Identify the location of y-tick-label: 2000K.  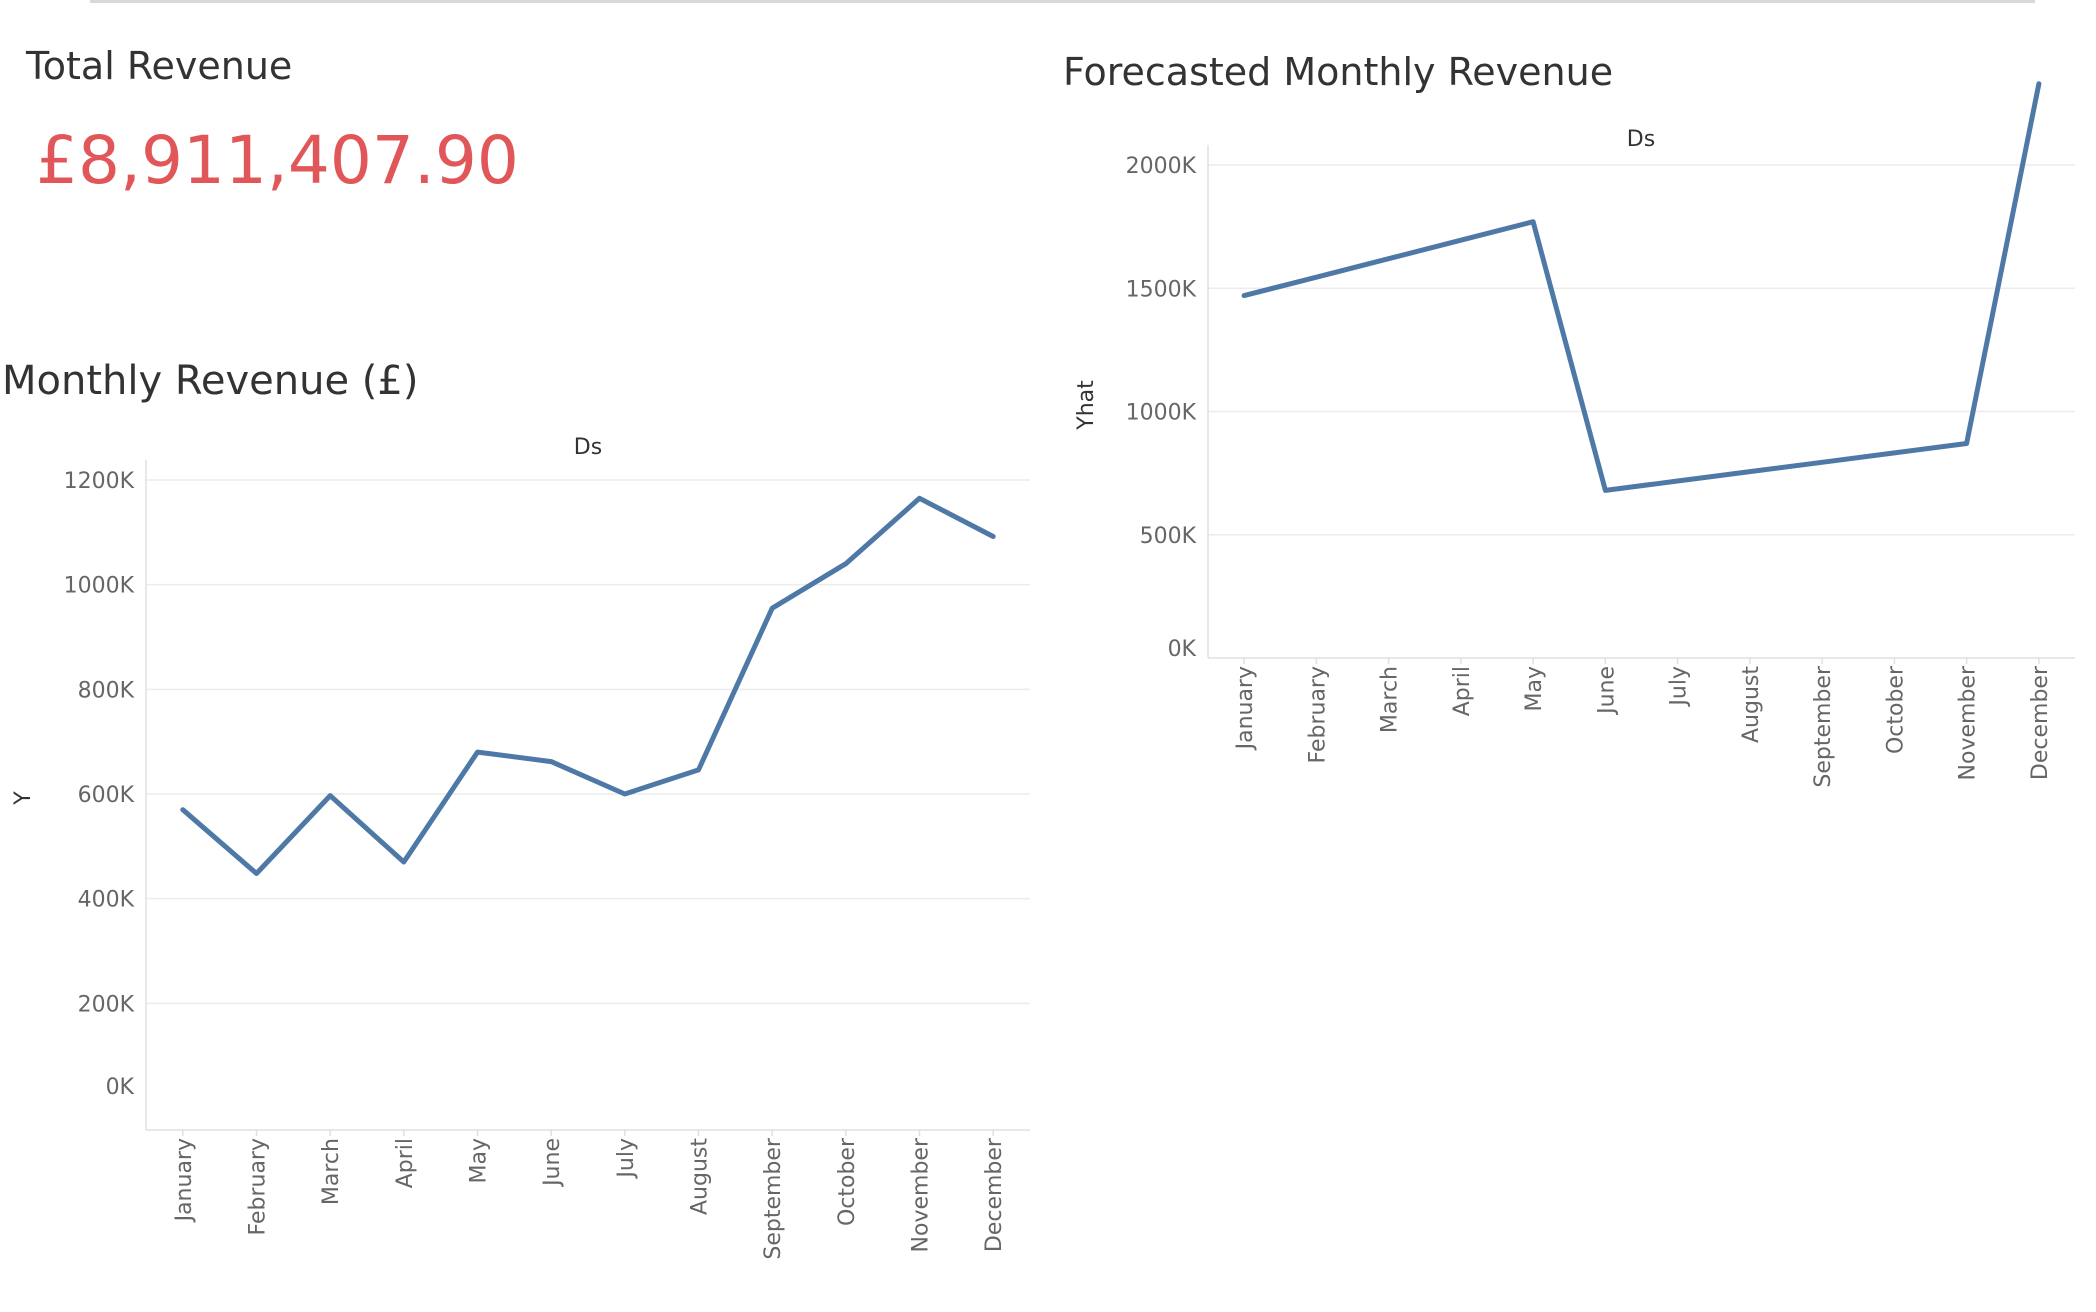
(1161, 166).